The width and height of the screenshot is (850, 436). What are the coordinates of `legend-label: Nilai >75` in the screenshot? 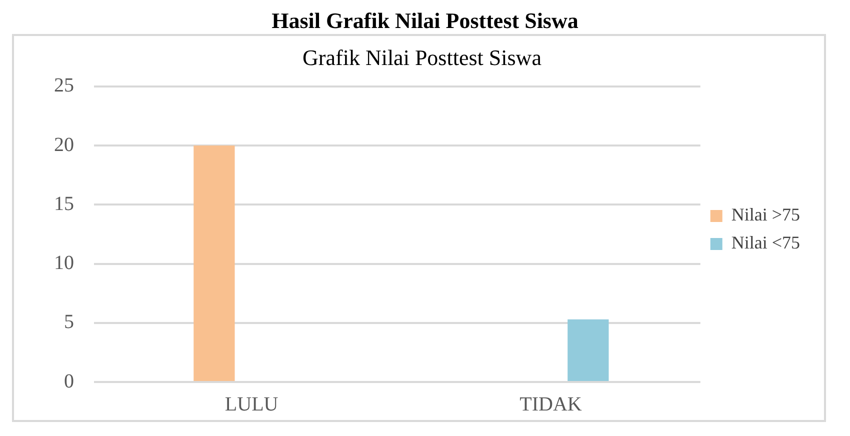 It's located at (765, 214).